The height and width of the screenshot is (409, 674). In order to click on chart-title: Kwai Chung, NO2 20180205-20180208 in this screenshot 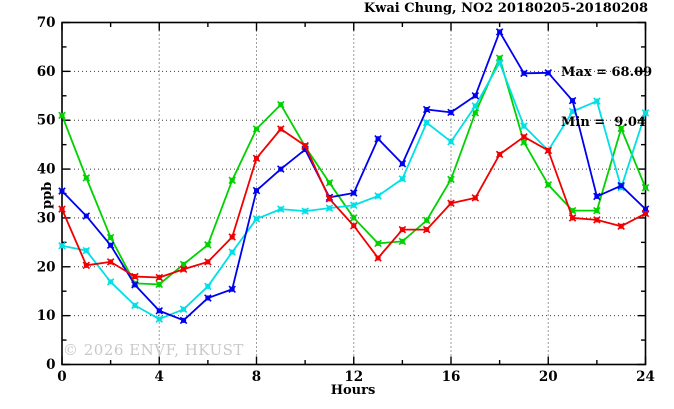, I will do `click(505, 8)`.